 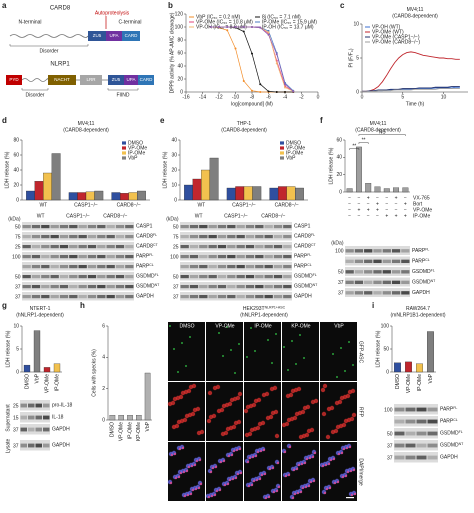 I want to click on x-tick-label: DMSO, so click(x=113, y=429).